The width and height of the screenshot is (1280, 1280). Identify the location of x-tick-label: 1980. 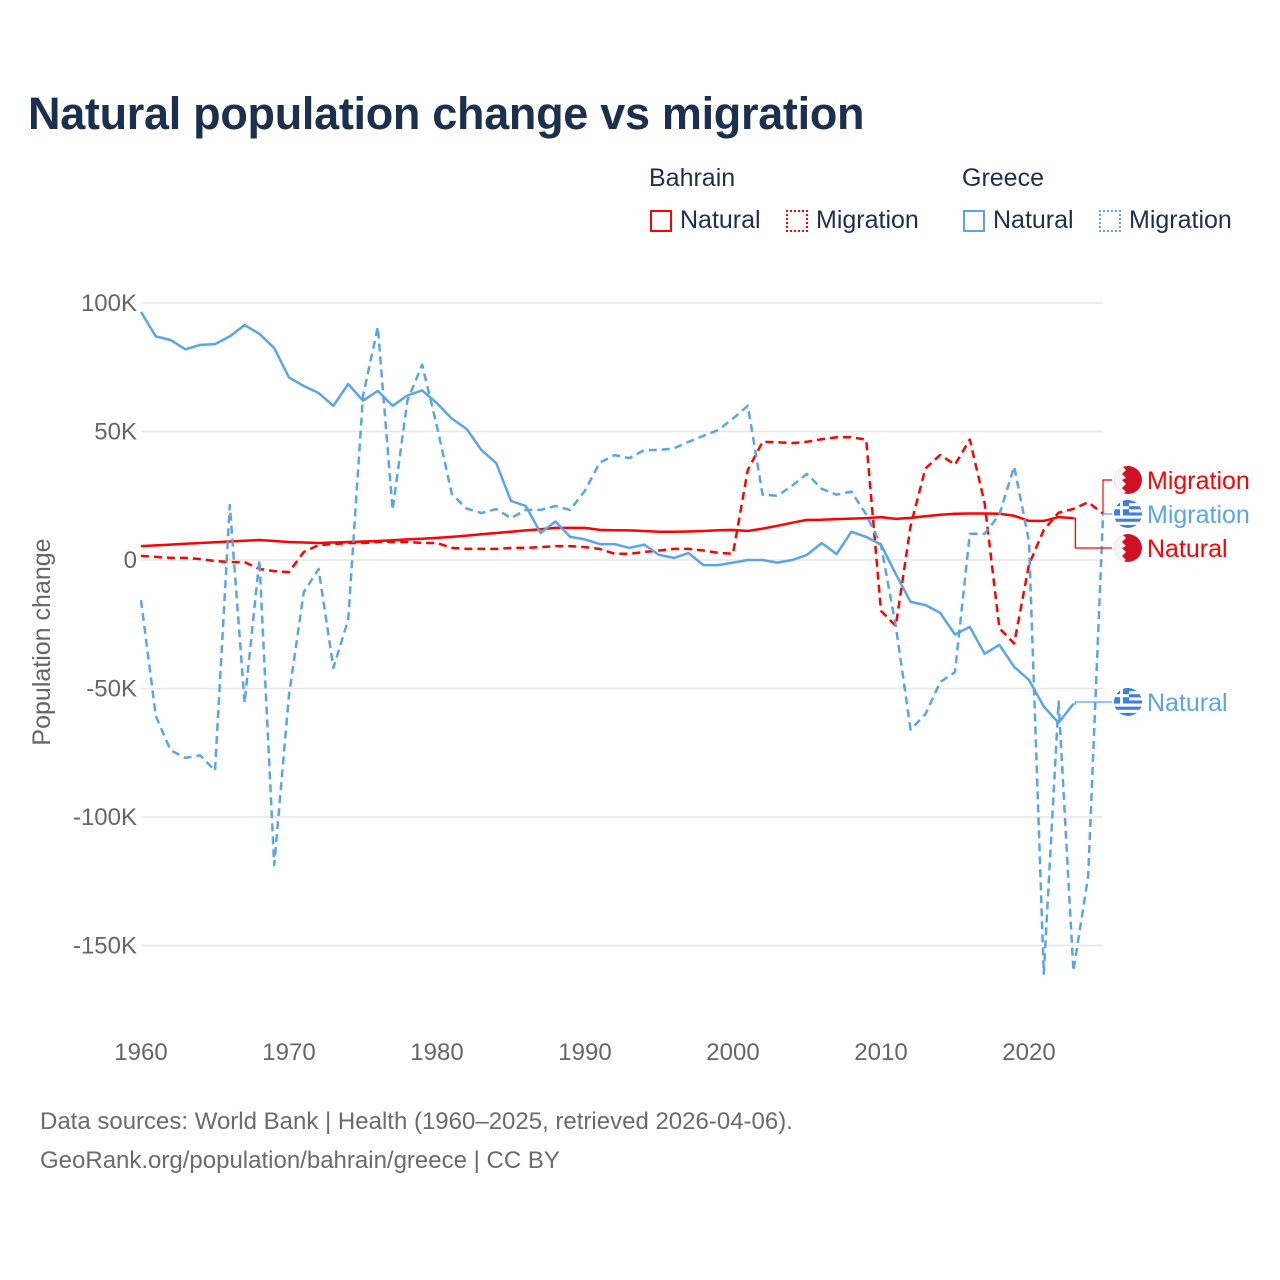
(436, 1052).